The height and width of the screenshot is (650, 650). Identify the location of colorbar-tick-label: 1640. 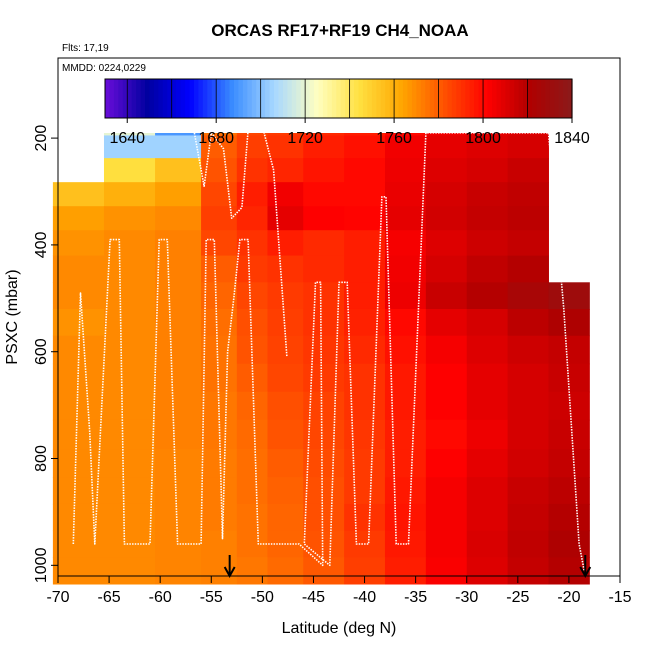
(127, 138).